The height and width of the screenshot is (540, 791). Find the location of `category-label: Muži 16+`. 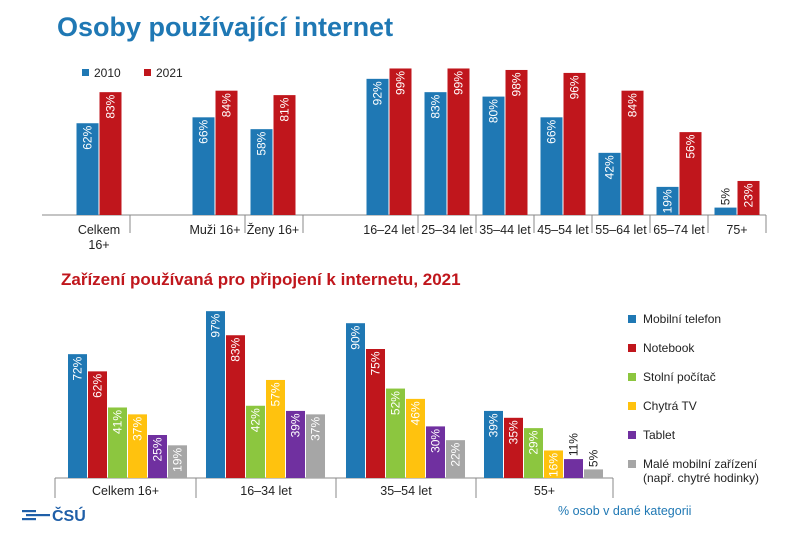

category-label: Muži 16+ is located at coordinates (214, 230).